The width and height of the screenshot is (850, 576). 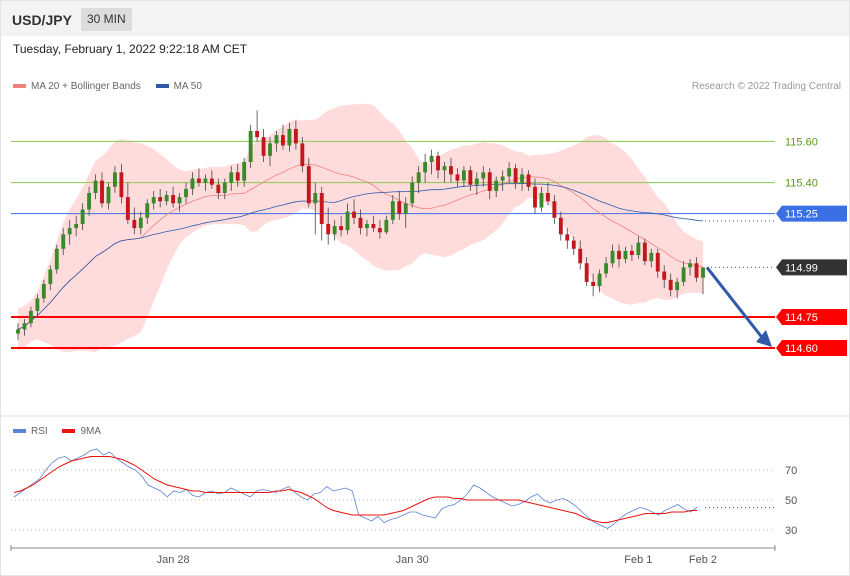 What do you see at coordinates (393, 555) in the screenshot?
I see `x-axis: Jan 28 Jan 30 Feb 1 Feb 2` at bounding box center [393, 555].